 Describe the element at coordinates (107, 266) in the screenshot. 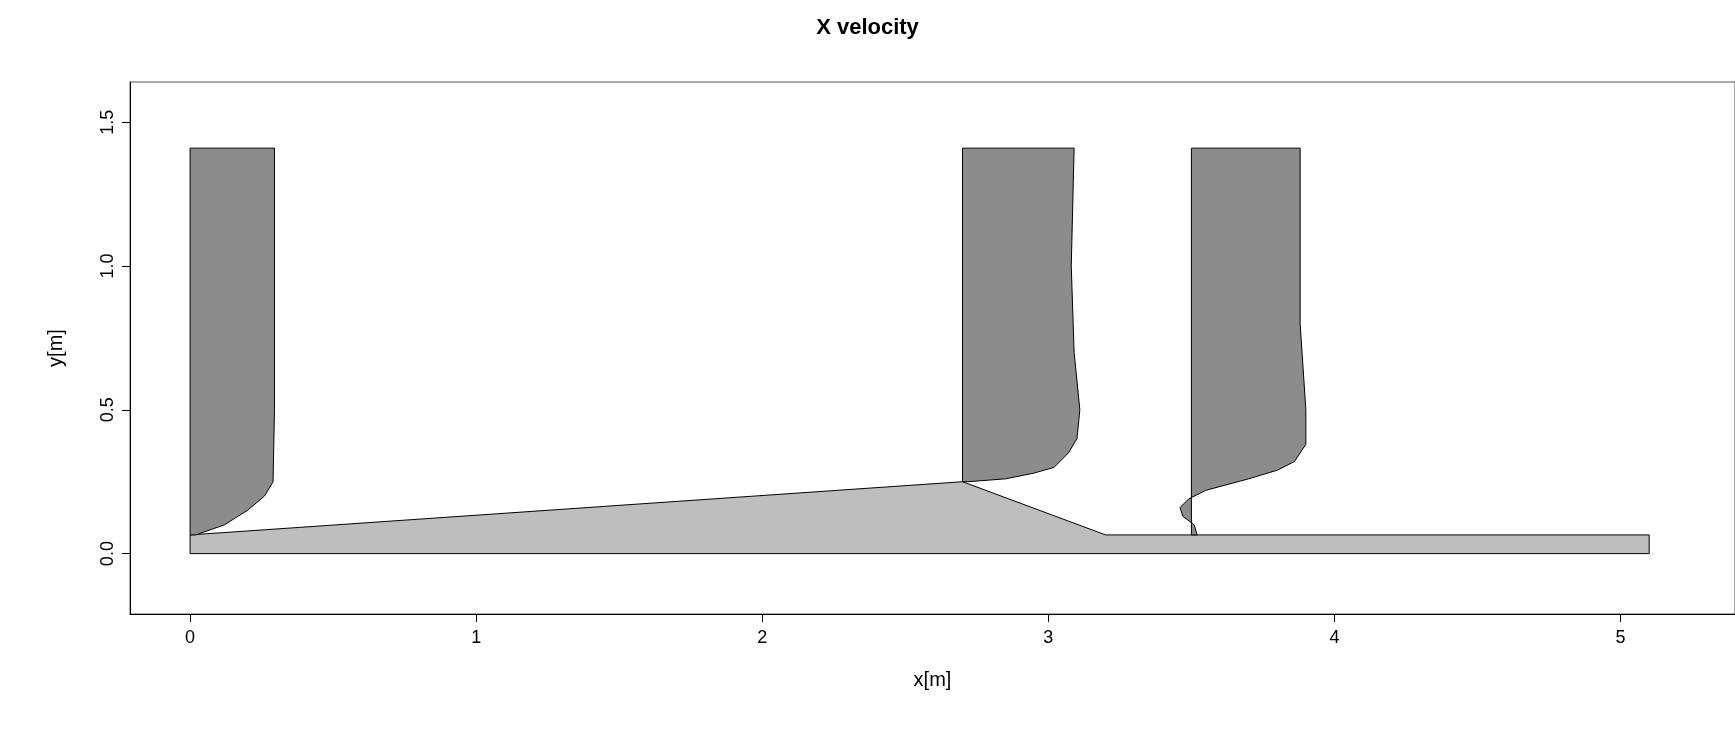

I see `y-tick-label: 1.0` at that location.